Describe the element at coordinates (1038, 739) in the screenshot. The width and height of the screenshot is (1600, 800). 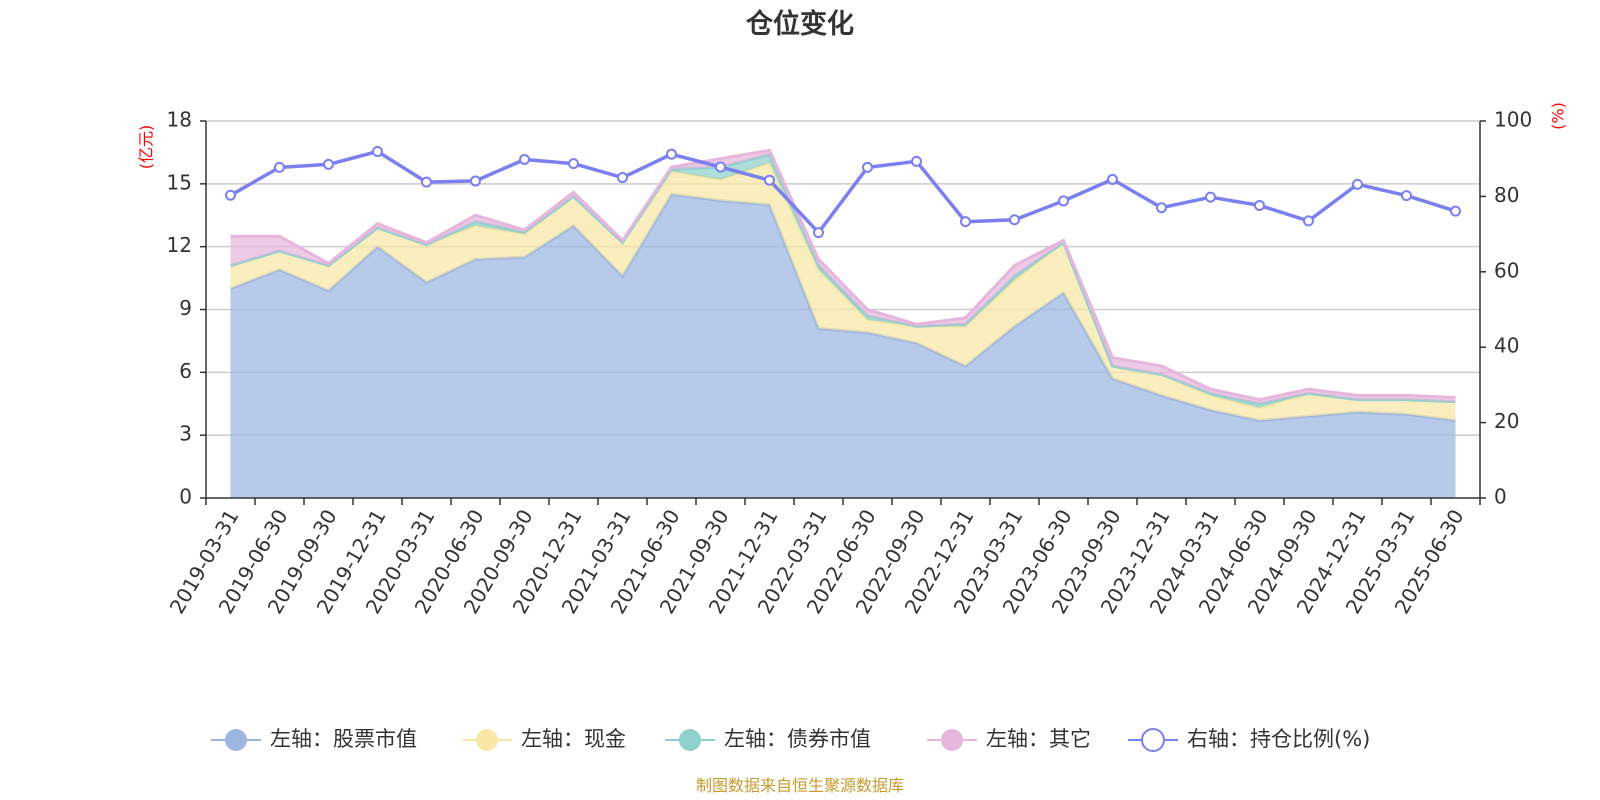
I see `legend-label: 左轴：其它` at that location.